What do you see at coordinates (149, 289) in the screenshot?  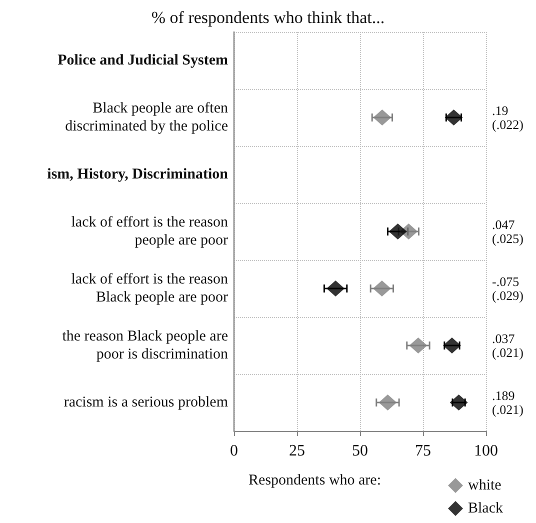 I see `y-tick-label: lack of effort is the reason Black people are poor` at bounding box center [149, 289].